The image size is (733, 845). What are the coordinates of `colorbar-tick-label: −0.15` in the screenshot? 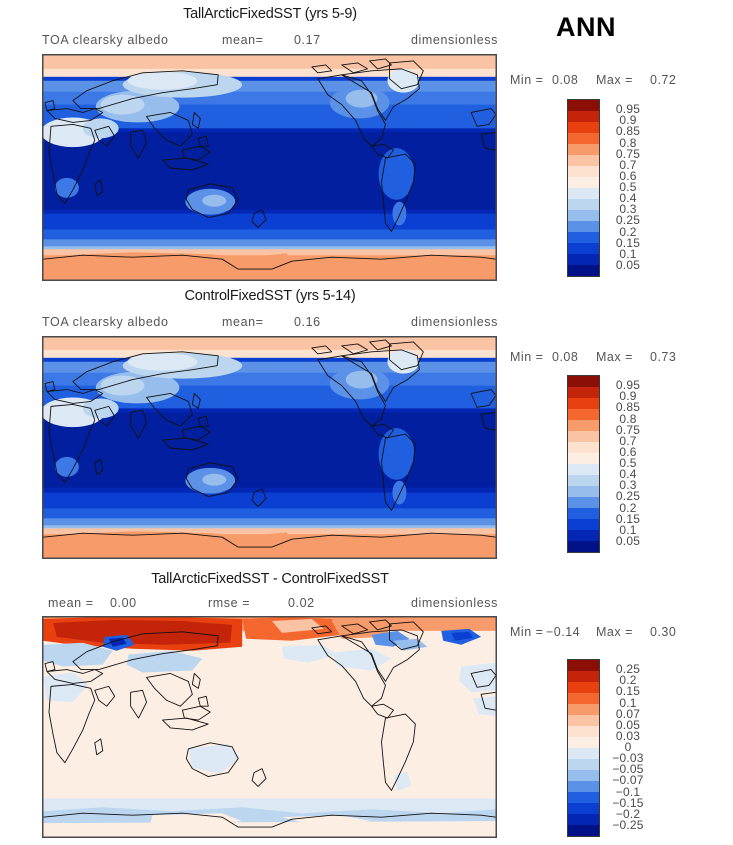 It's located at (628, 802).